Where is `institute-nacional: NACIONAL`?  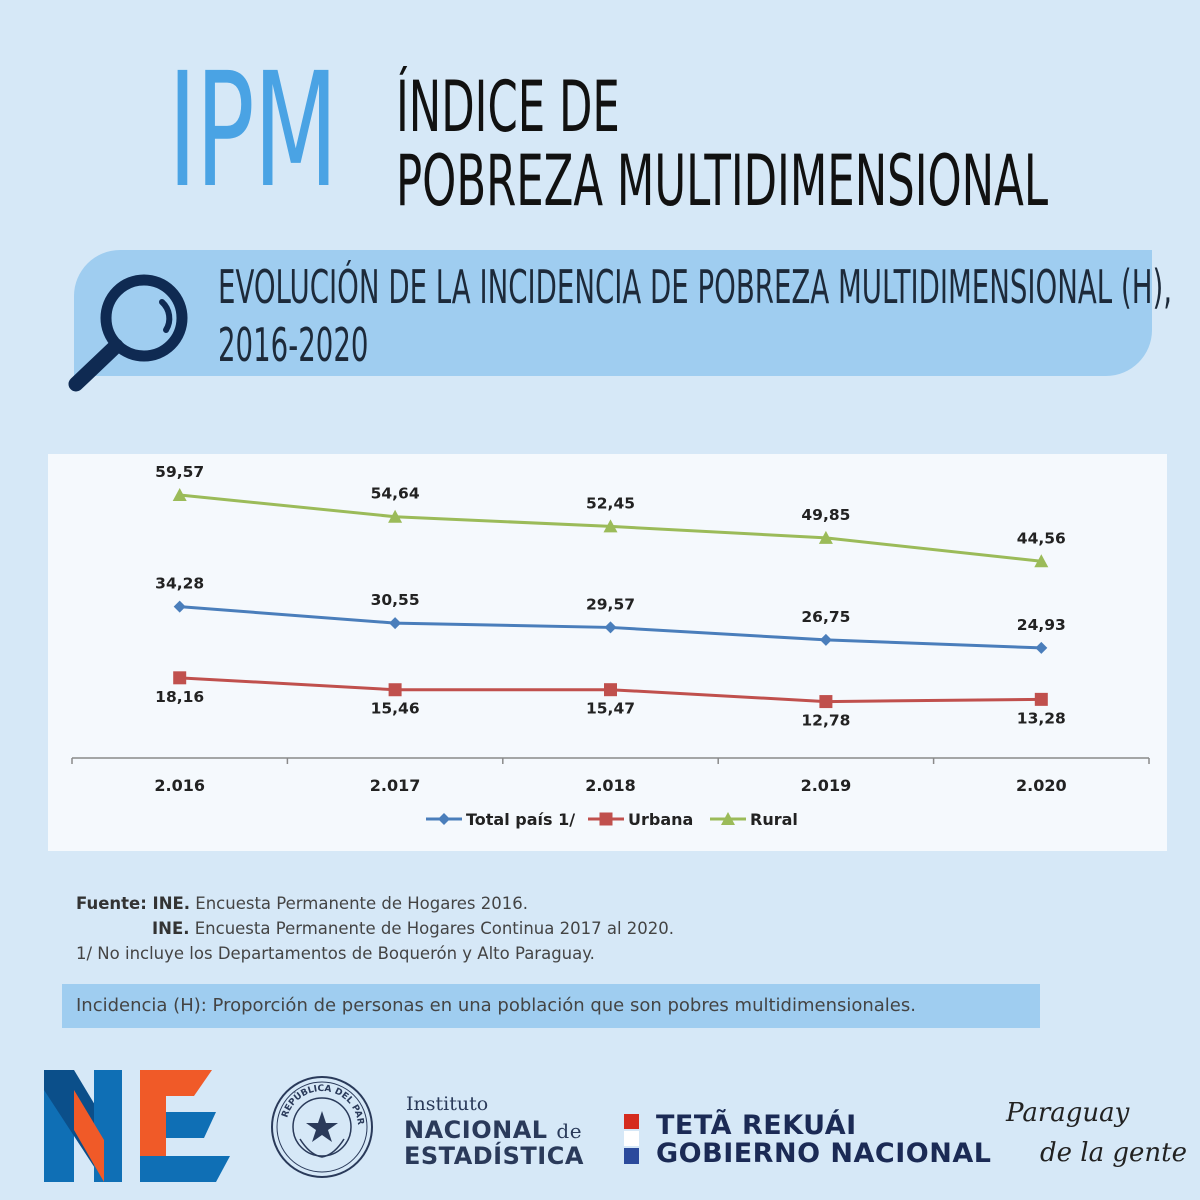 institute-nacional: NACIONAL is located at coordinates (476, 1130).